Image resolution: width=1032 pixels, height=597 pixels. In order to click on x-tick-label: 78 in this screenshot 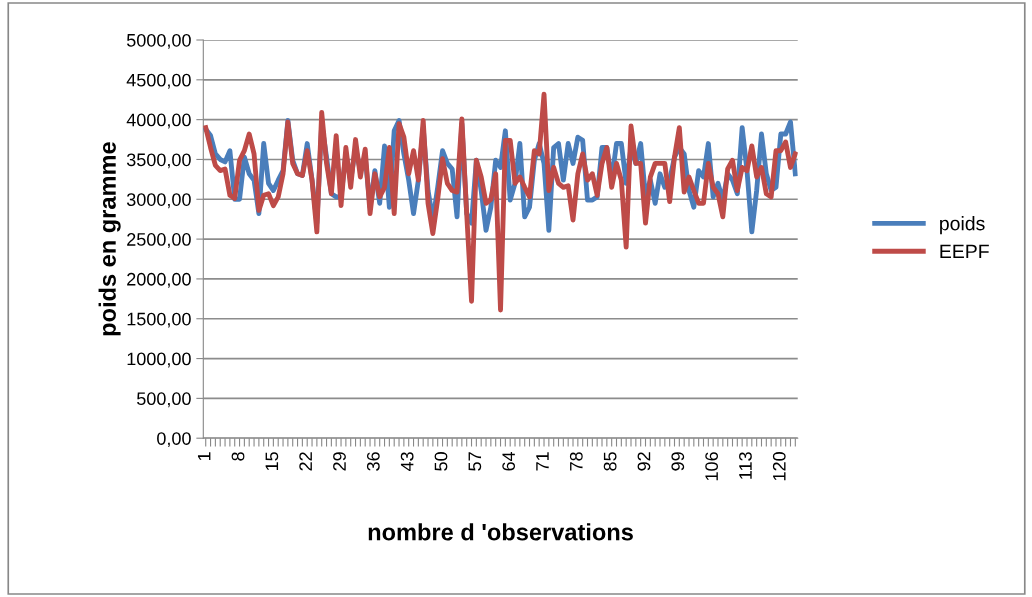, I will do `click(576, 461)`.